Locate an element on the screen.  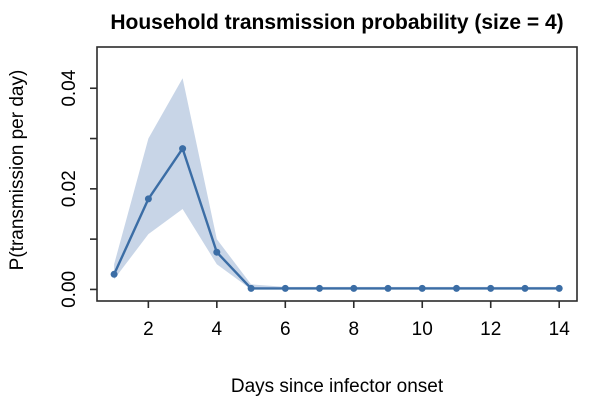
x-tick-label: 8 is located at coordinates (353, 329).